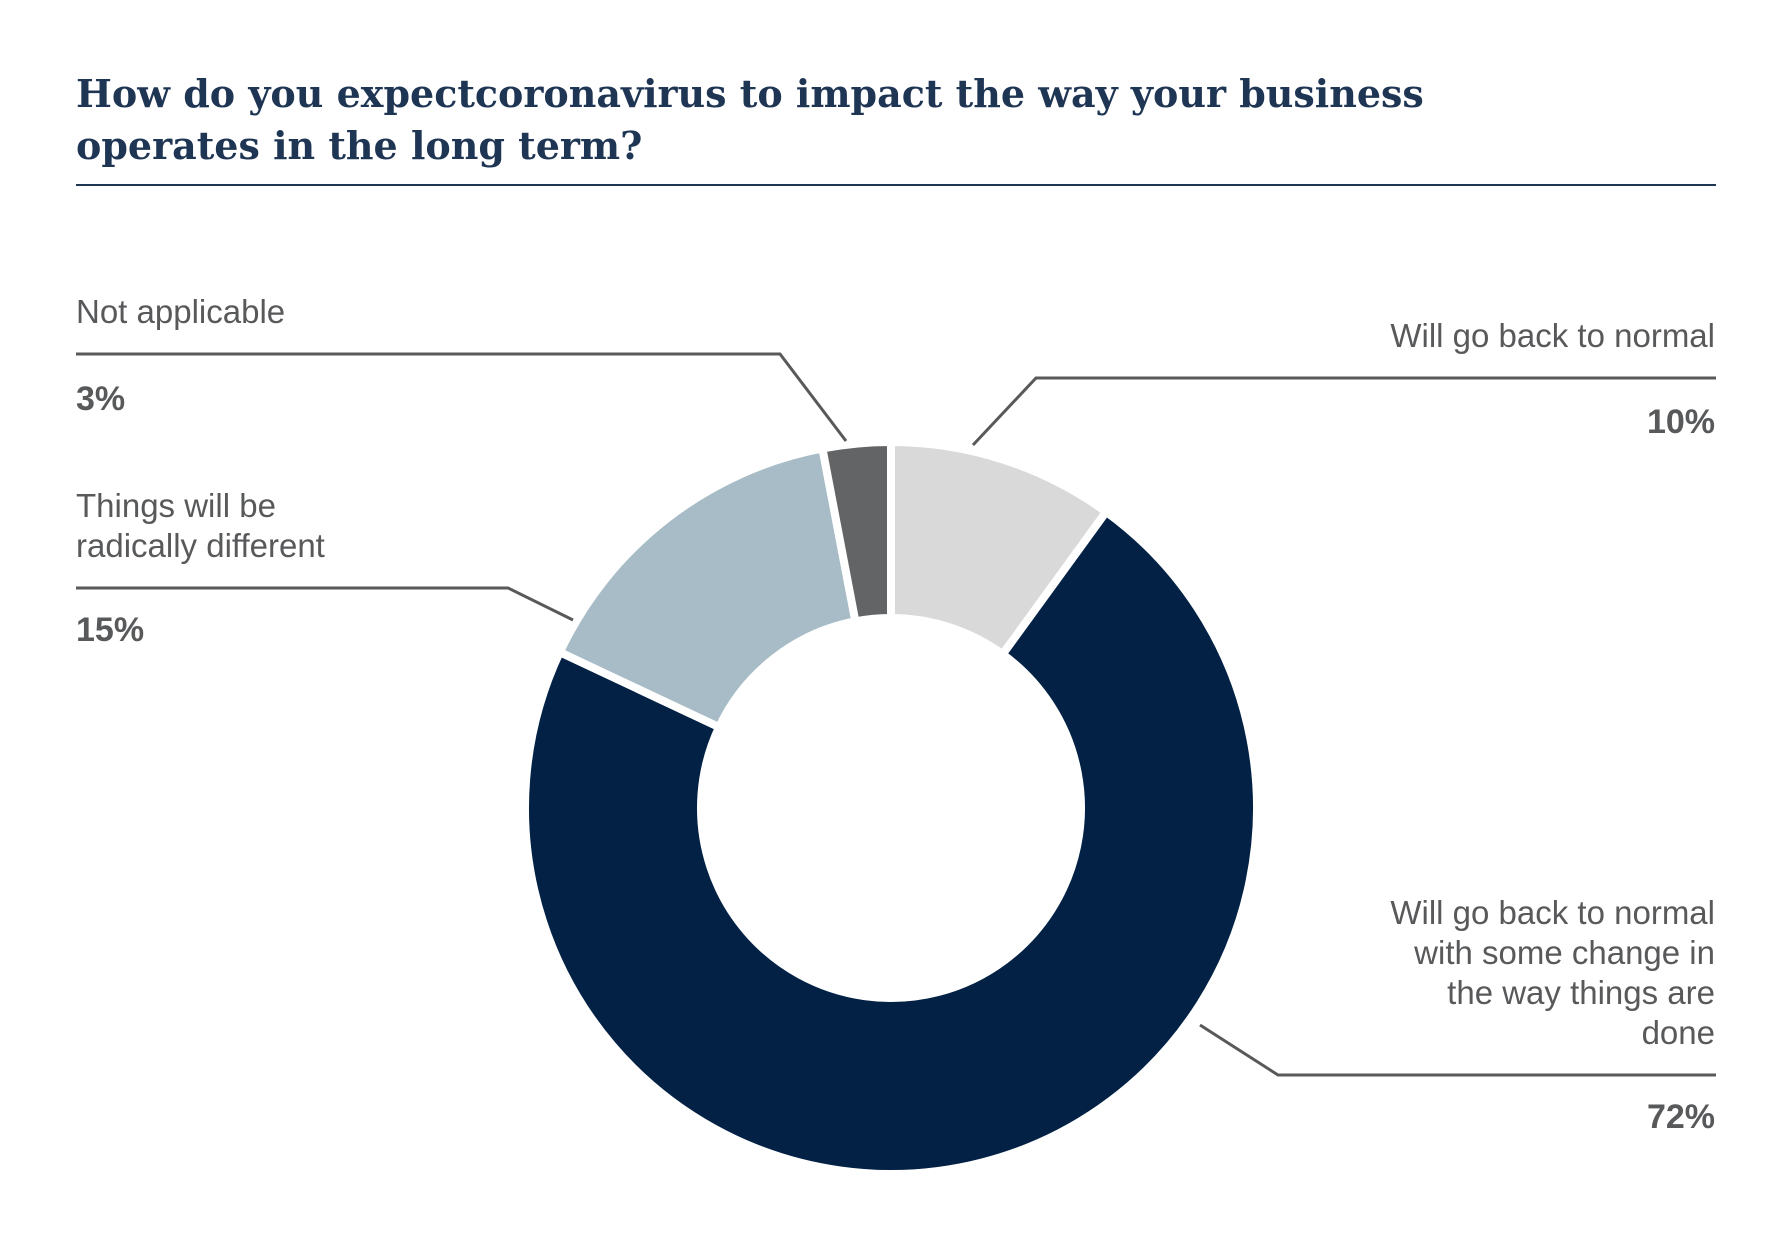 The image size is (1785, 1250). I want to click on leader-line-na, so click(462, 397).